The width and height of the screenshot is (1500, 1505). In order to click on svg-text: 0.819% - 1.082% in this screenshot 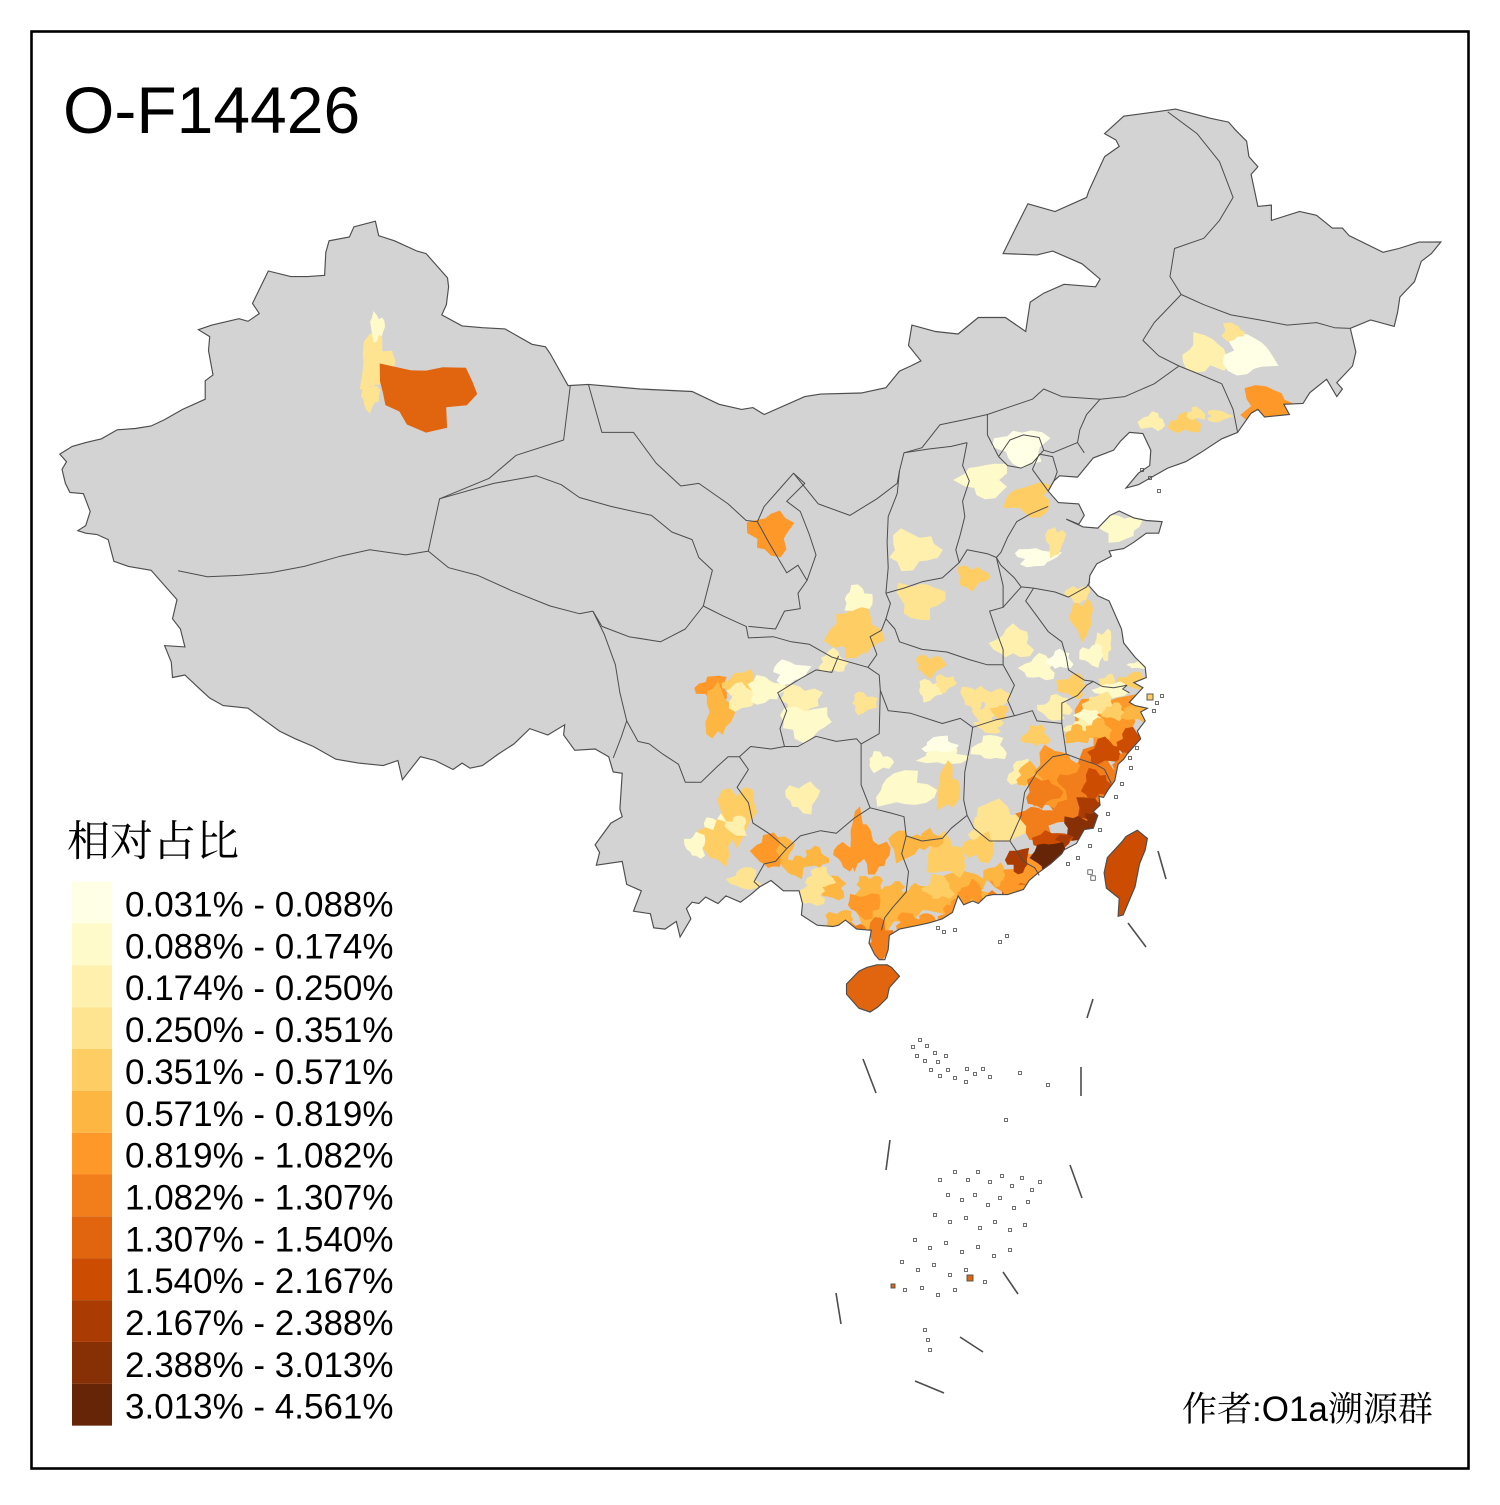, I will do `click(259, 1156)`.